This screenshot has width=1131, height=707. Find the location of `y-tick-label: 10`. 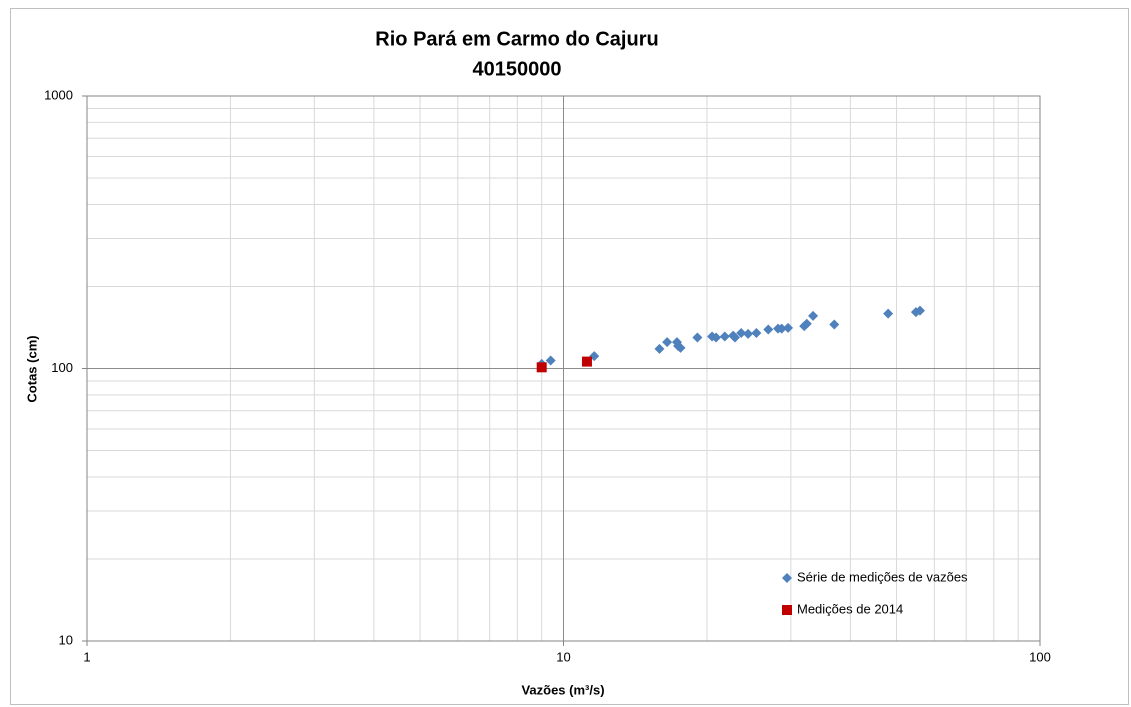

y-tick-label: 10 is located at coordinates (66, 639).